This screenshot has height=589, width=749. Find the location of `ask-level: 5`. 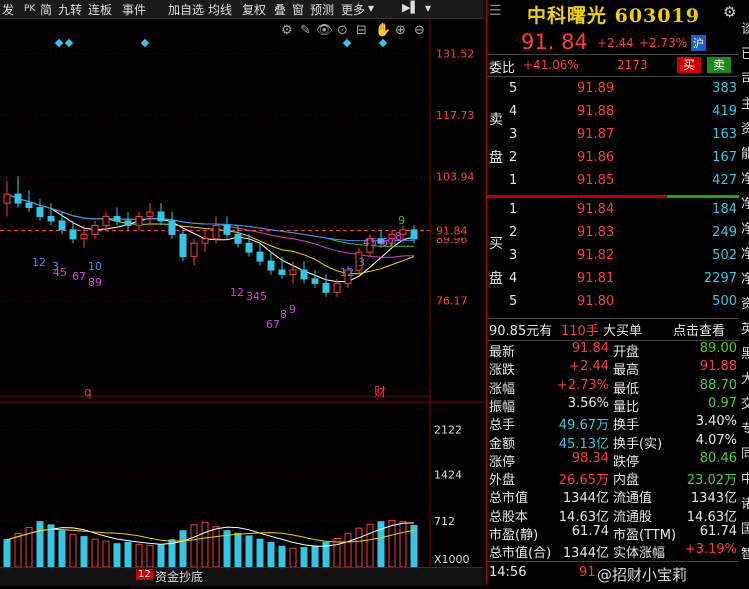

ask-level: 5 is located at coordinates (513, 88).